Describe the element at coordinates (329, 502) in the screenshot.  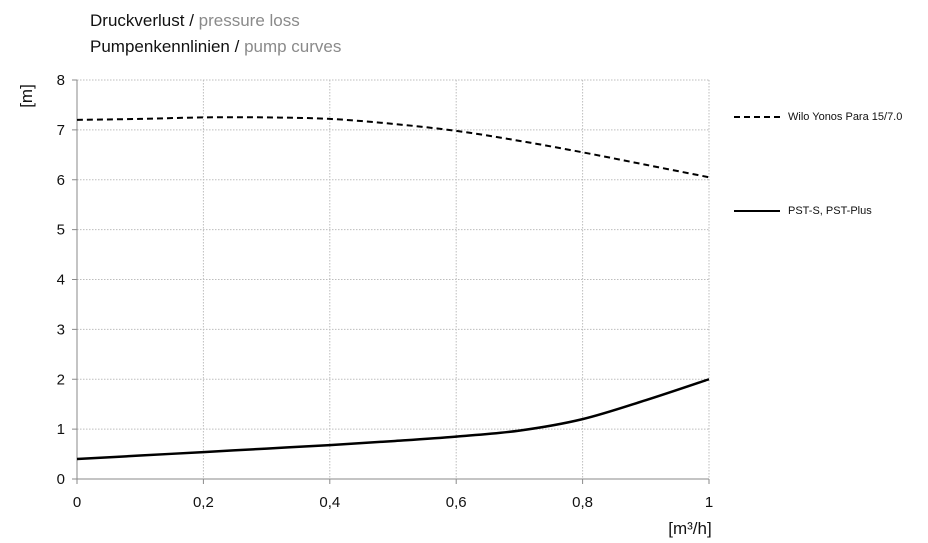
I see `x-tick-label: 0,4` at that location.